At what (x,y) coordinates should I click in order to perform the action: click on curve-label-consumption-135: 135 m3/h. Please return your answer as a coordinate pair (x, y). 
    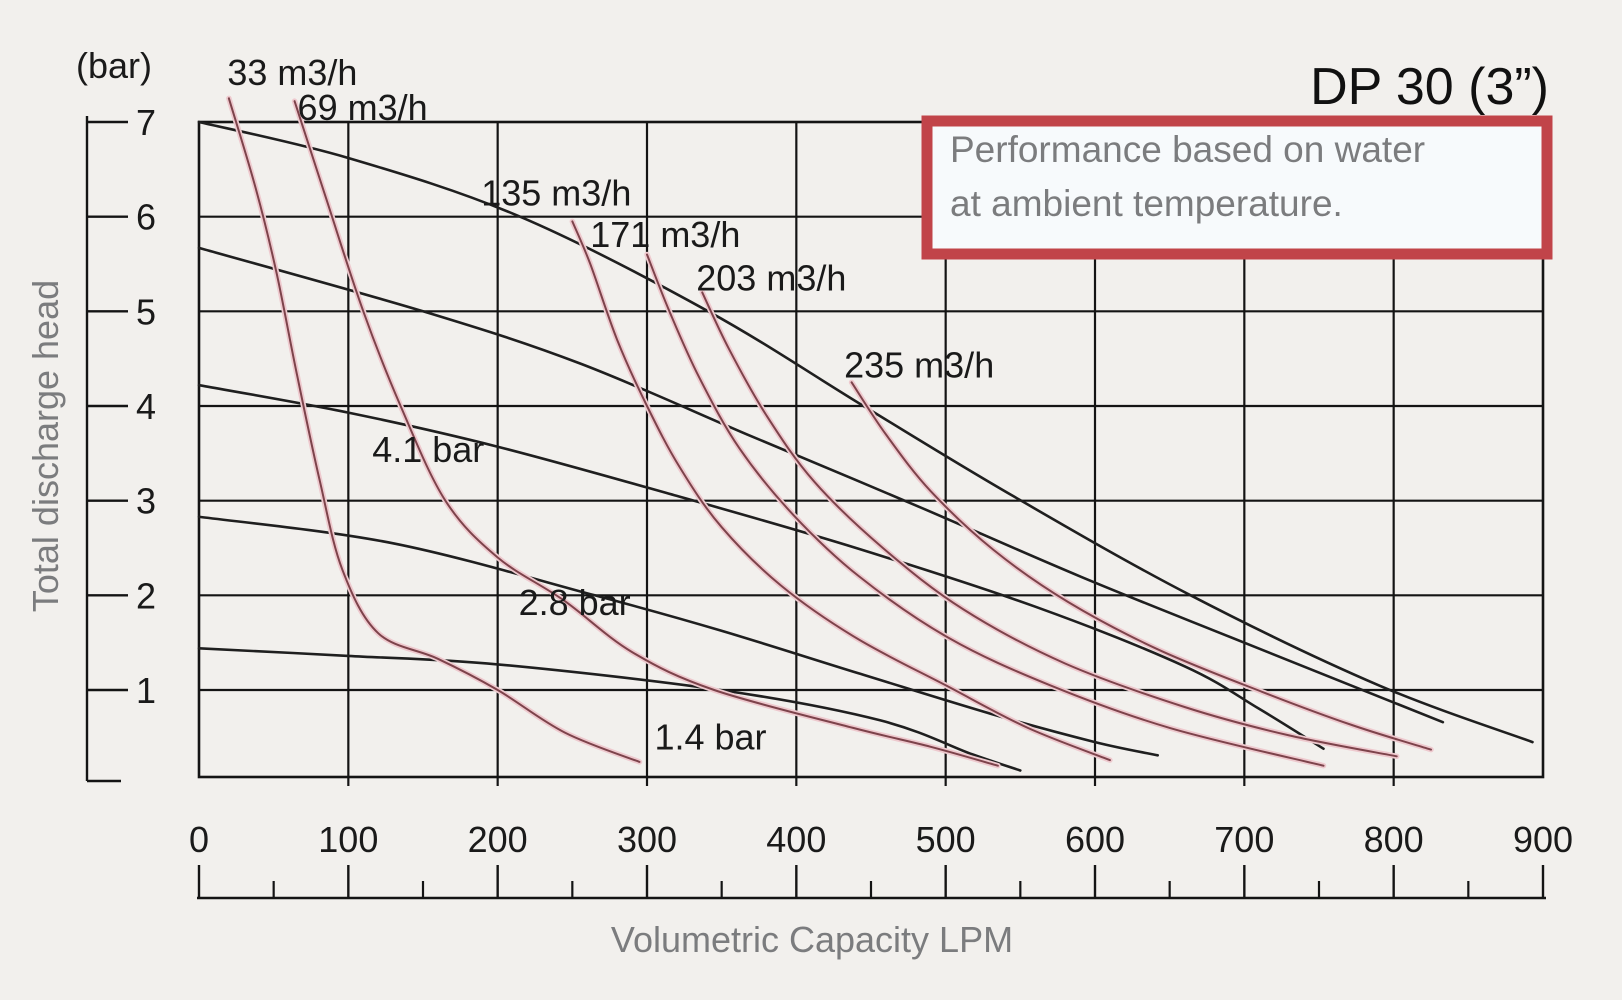
    Looking at the image, I should click on (556, 192).